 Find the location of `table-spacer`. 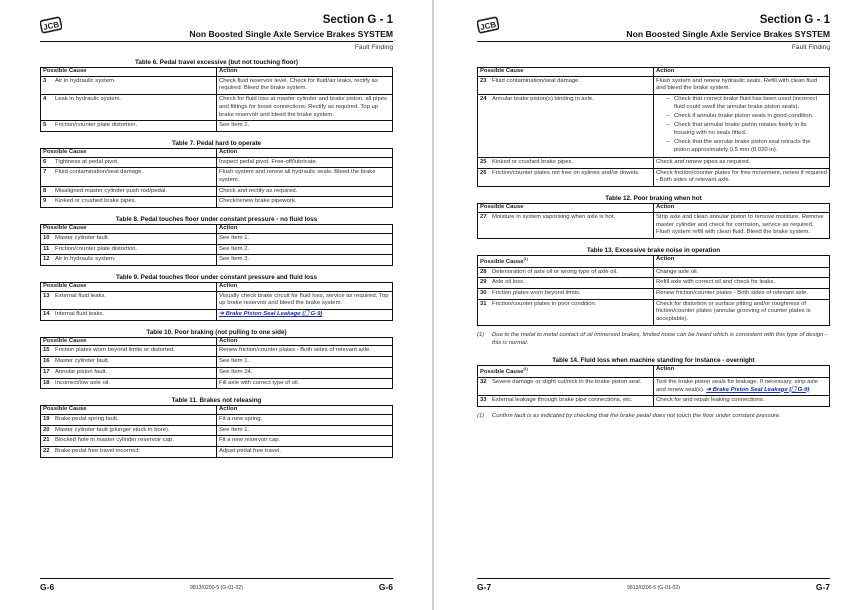

table-spacer is located at coordinates (653, 63).